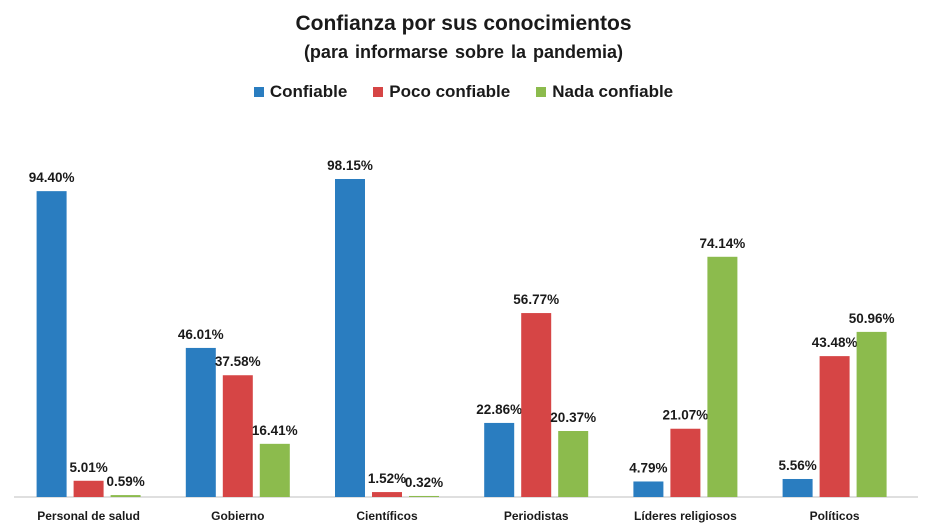 Image resolution: width=927 pixels, height=532 pixels. Describe the element at coordinates (387, 494) in the screenshot. I see `bar-poco-confiable-cientificos` at that location.